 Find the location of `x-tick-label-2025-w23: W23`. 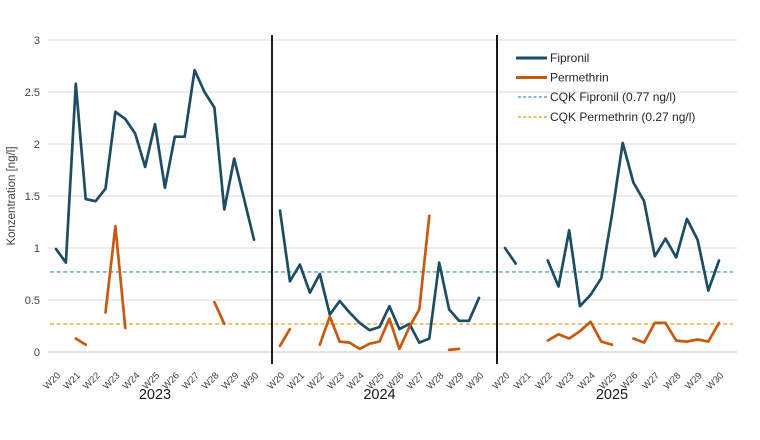

x-tick-label-2025-w23: W23 is located at coordinates (566, 381).